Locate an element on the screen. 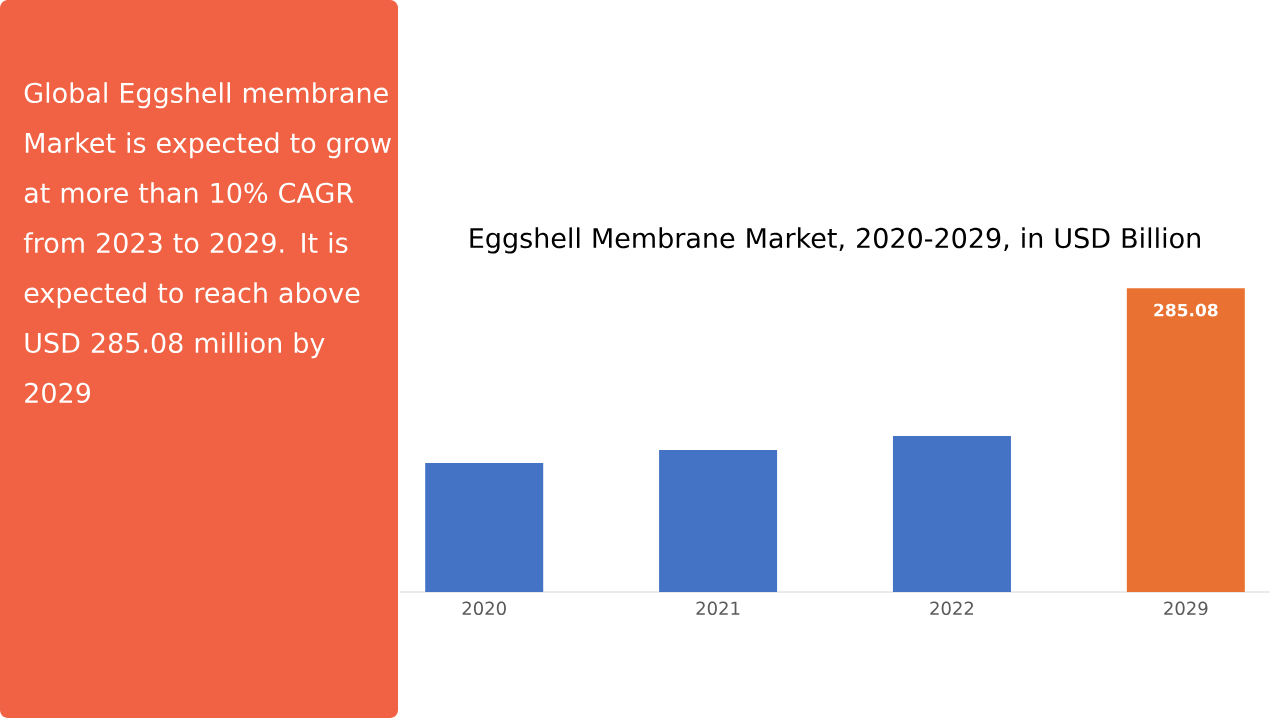 Image resolution: width=1280 pixels, height=720 pixels. x-tick-label: 2022 is located at coordinates (952, 608).